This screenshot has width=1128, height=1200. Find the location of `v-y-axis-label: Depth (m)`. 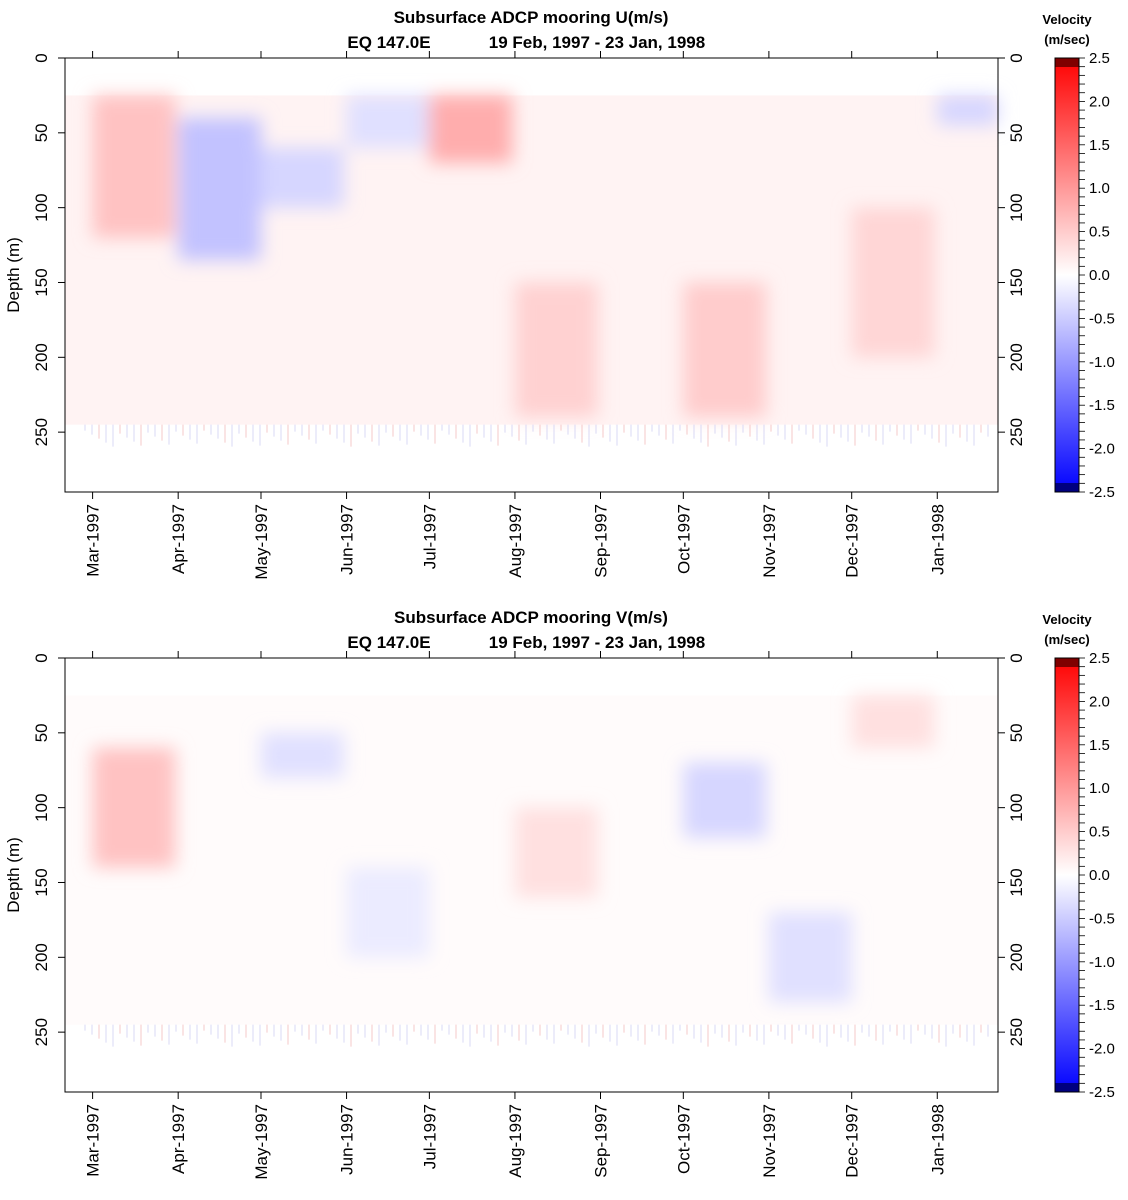

v-y-axis-label: Depth (m) is located at coordinates (13, 875).